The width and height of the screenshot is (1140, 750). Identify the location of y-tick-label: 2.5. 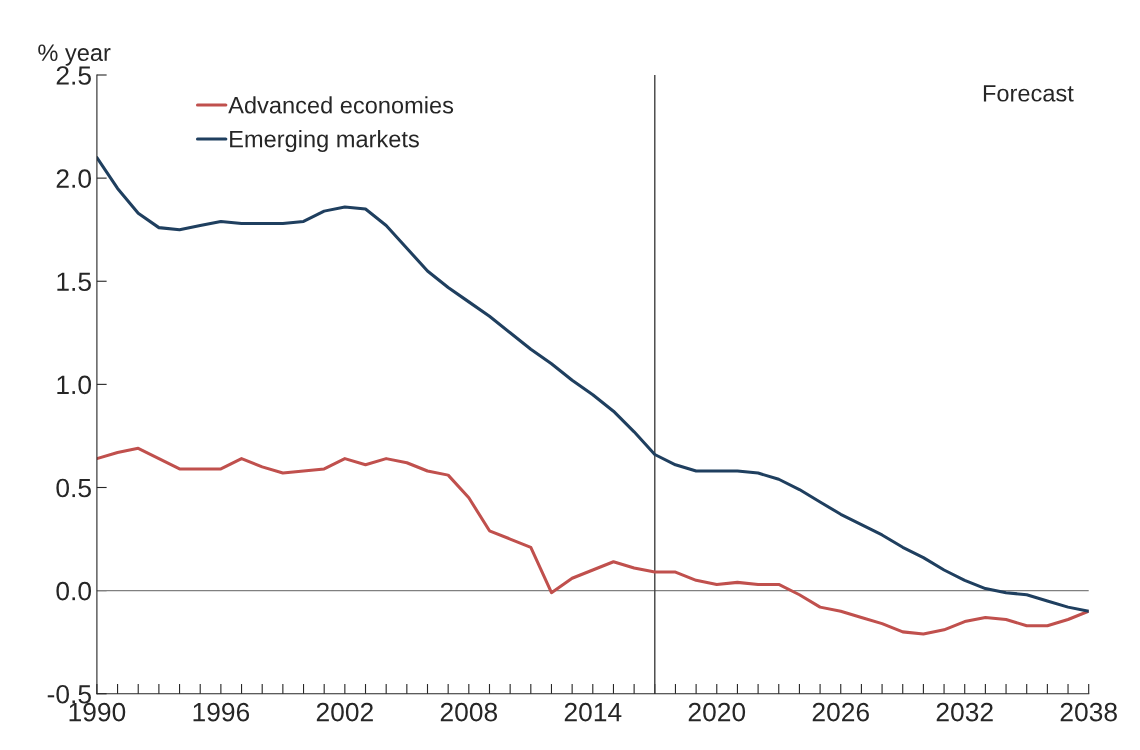
(73, 75).